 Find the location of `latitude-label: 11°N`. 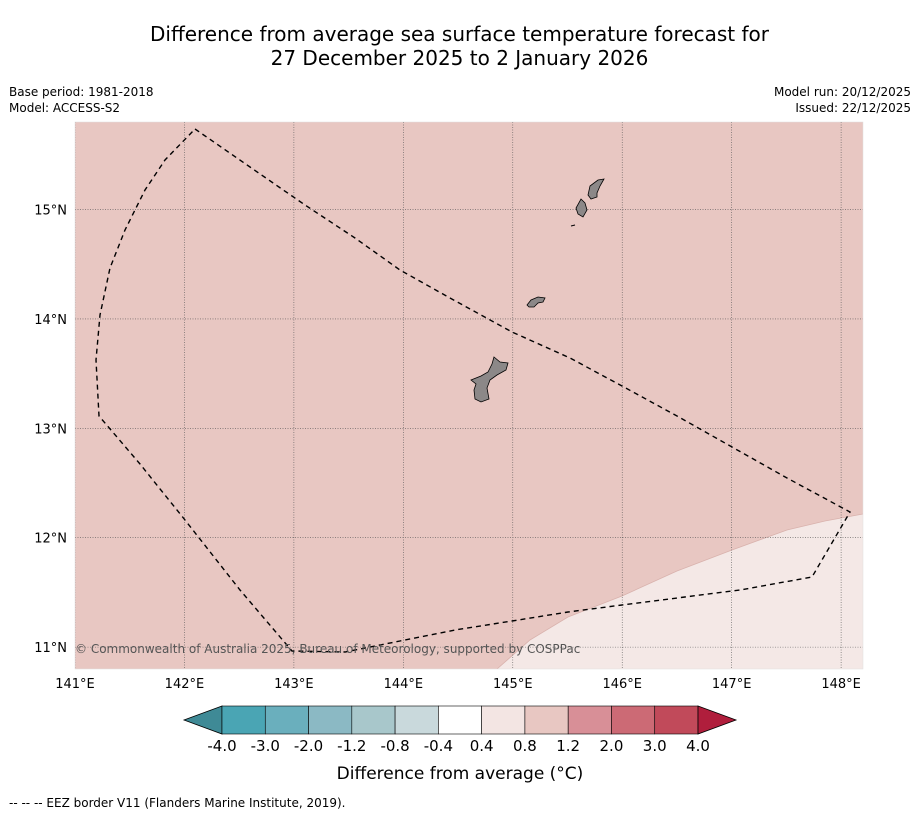

latitude-label: 11°N is located at coordinates (50, 648).